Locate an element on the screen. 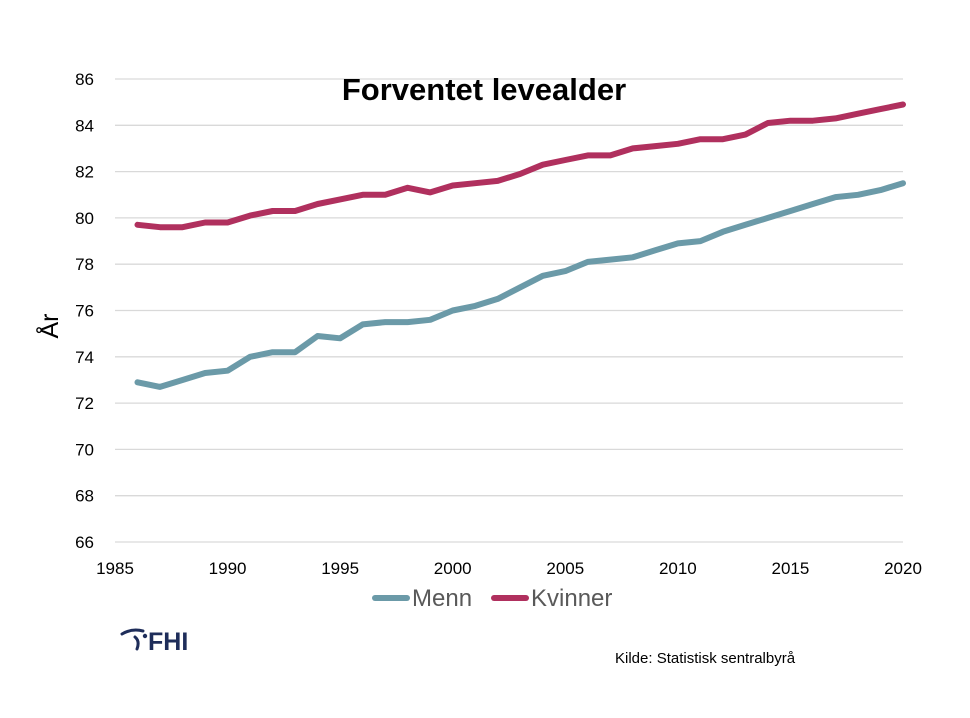 This screenshot has width=970, height=718. source-note: Kilde: Statistisk sentralbyrå is located at coordinates (705, 658).